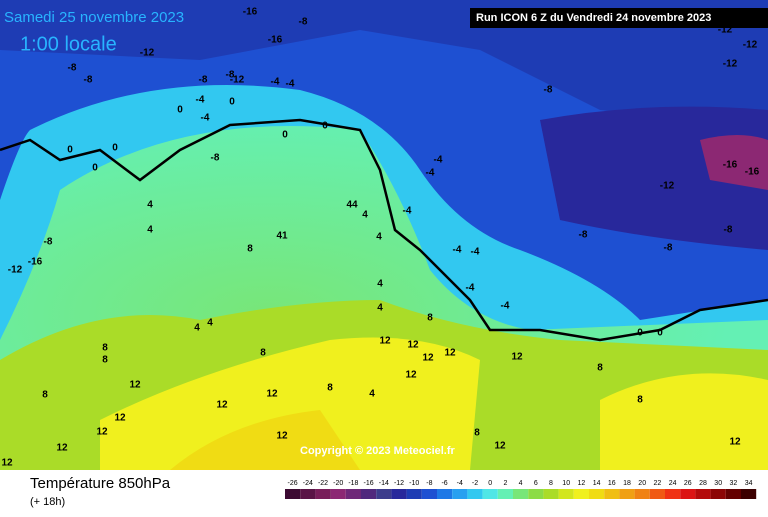  I want to click on scale-label: -4, so click(460, 483).